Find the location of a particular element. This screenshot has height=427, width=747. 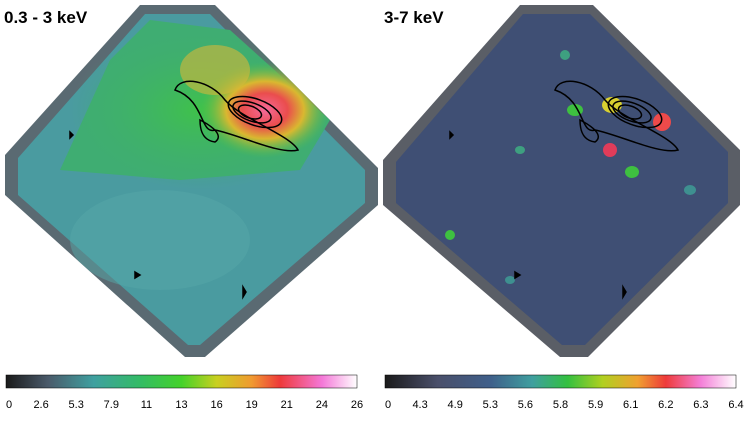

colorbar-tick-label: 7.9 is located at coordinates (111, 405).